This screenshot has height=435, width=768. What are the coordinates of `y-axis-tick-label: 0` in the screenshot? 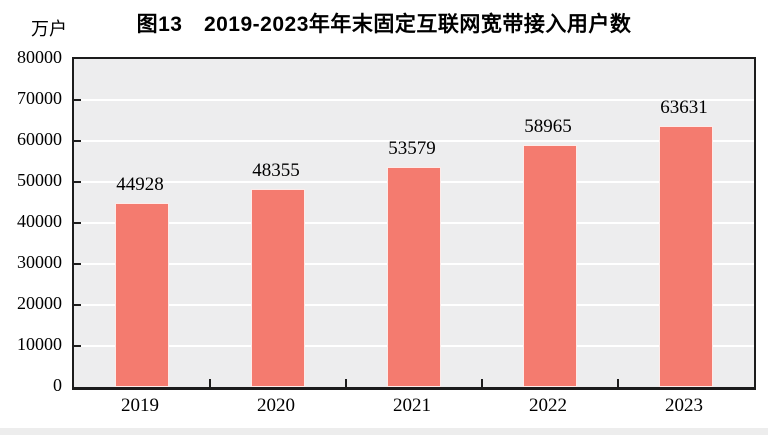 It's located at (57, 385).